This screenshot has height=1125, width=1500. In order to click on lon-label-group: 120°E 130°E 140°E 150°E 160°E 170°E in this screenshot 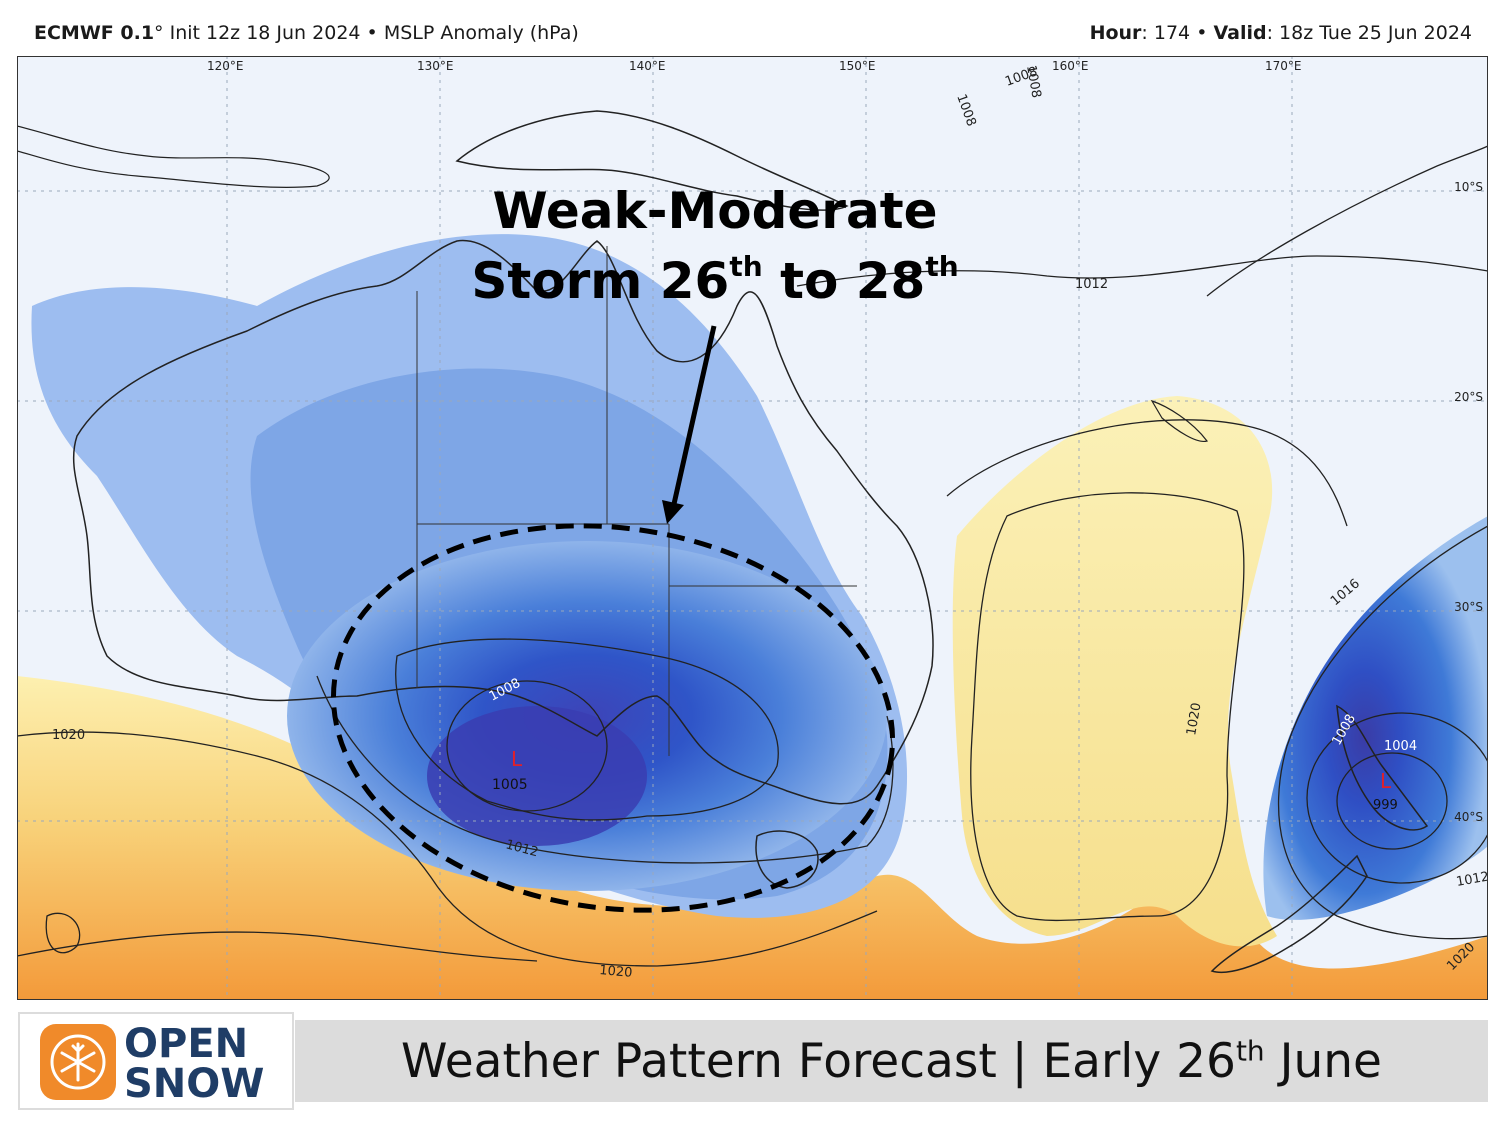, I will do `click(754, 66)`.